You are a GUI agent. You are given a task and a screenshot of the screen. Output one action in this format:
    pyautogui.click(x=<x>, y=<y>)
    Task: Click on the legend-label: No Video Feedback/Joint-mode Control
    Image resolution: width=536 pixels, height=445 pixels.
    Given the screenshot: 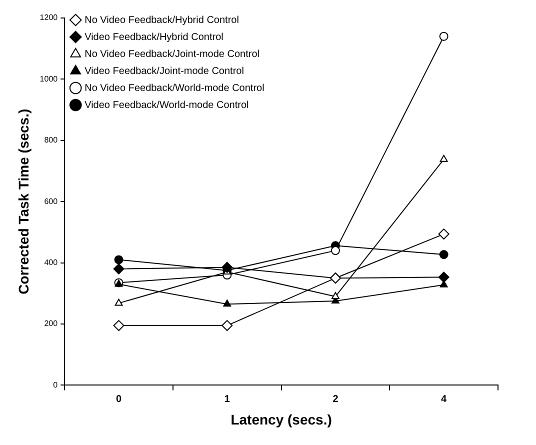 What is the action you would take?
    pyautogui.click(x=172, y=54)
    